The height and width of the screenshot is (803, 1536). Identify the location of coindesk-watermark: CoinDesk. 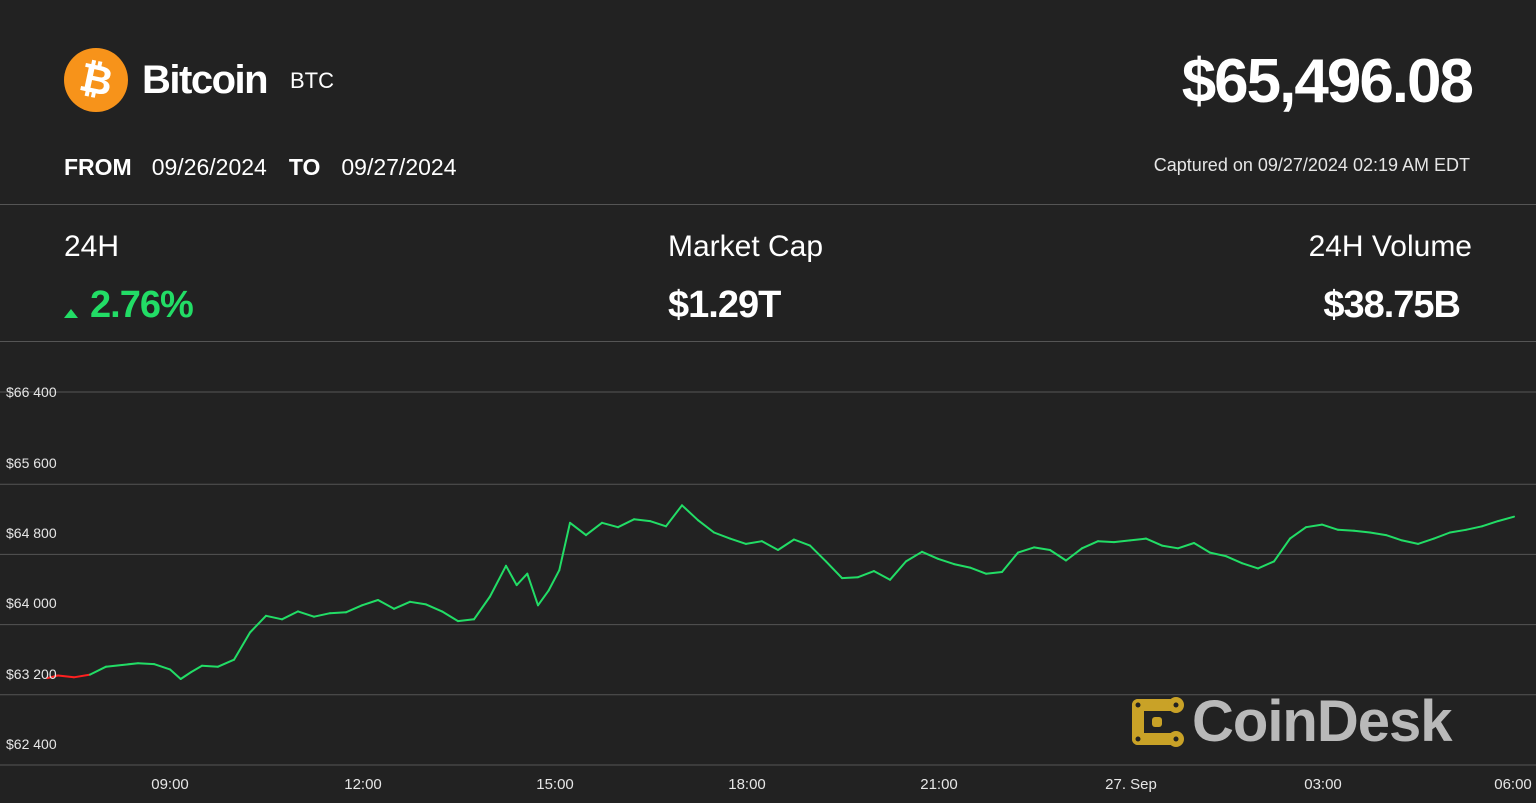
(1290, 721).